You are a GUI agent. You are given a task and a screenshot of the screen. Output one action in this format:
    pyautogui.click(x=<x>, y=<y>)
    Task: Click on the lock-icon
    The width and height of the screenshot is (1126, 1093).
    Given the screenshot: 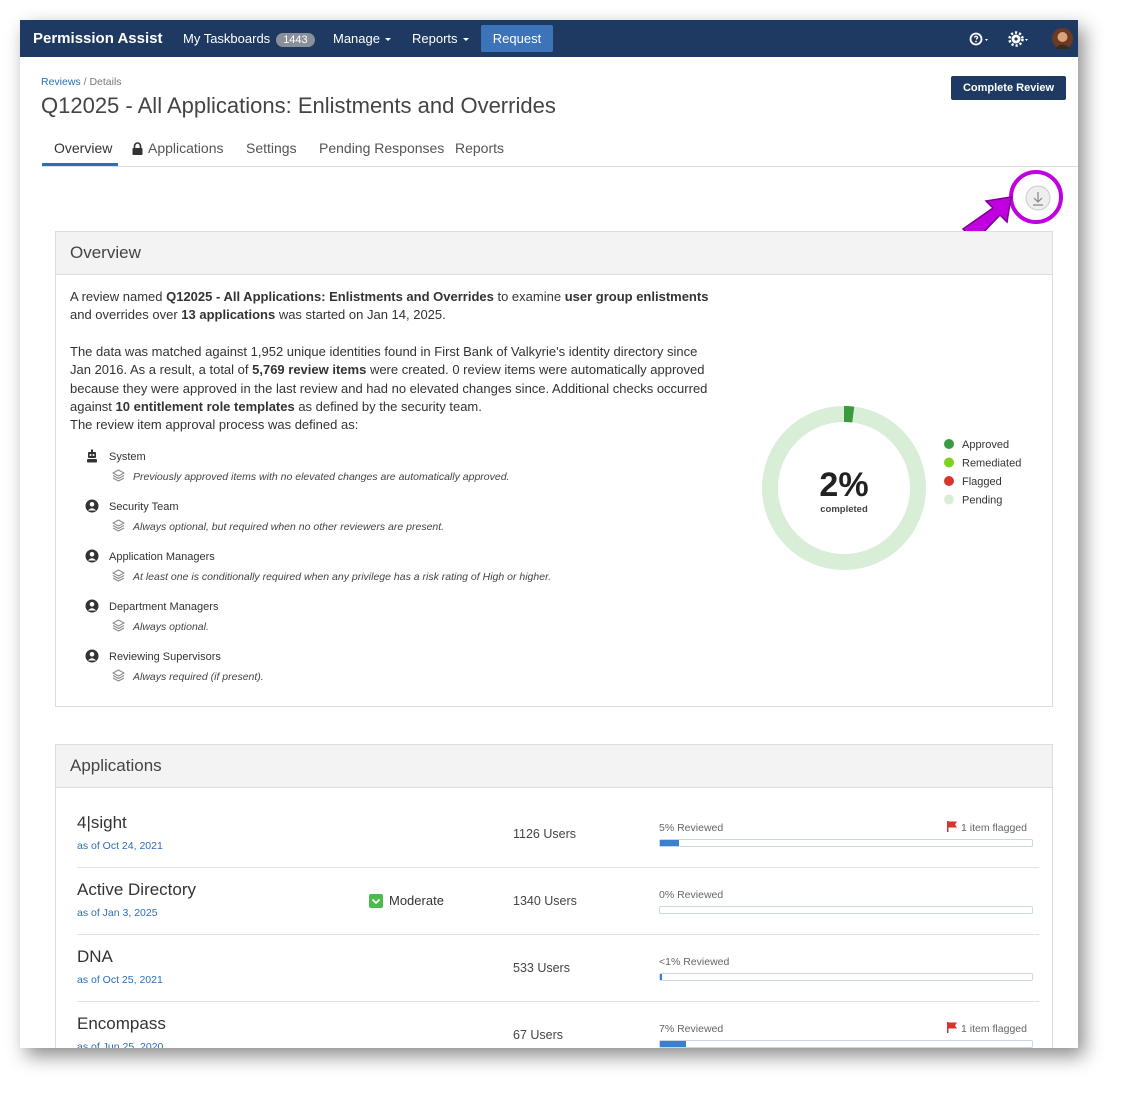 What is the action you would take?
    pyautogui.click(x=137, y=148)
    